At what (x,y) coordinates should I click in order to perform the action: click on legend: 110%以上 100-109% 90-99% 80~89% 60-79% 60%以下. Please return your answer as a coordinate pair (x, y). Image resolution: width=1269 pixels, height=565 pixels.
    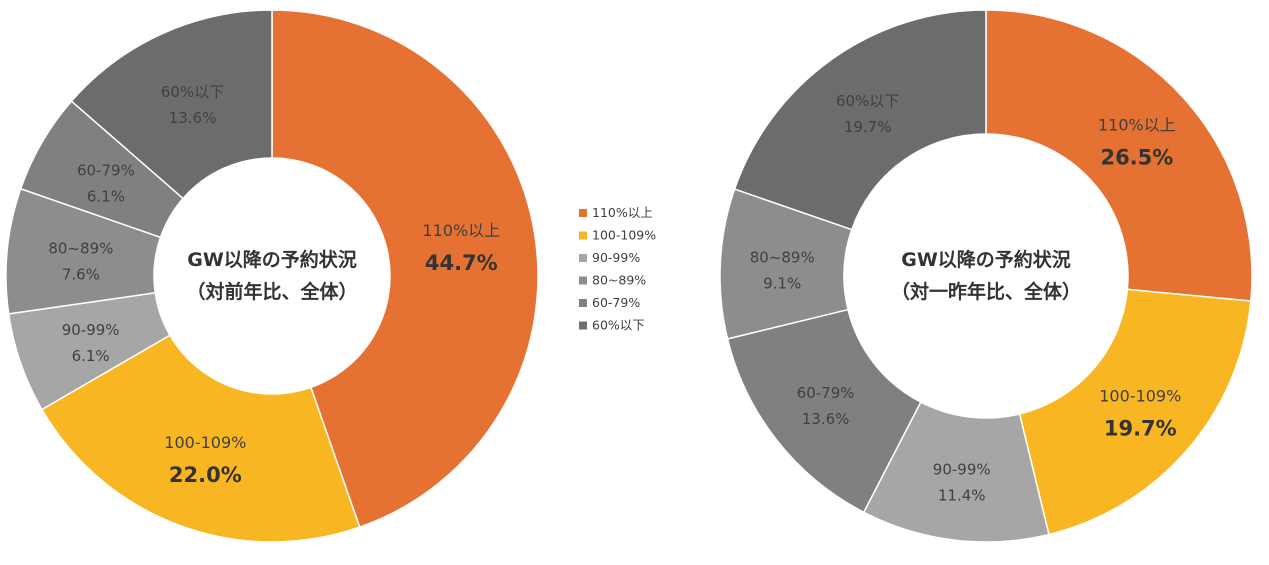
    Looking at the image, I should click on (617, 269).